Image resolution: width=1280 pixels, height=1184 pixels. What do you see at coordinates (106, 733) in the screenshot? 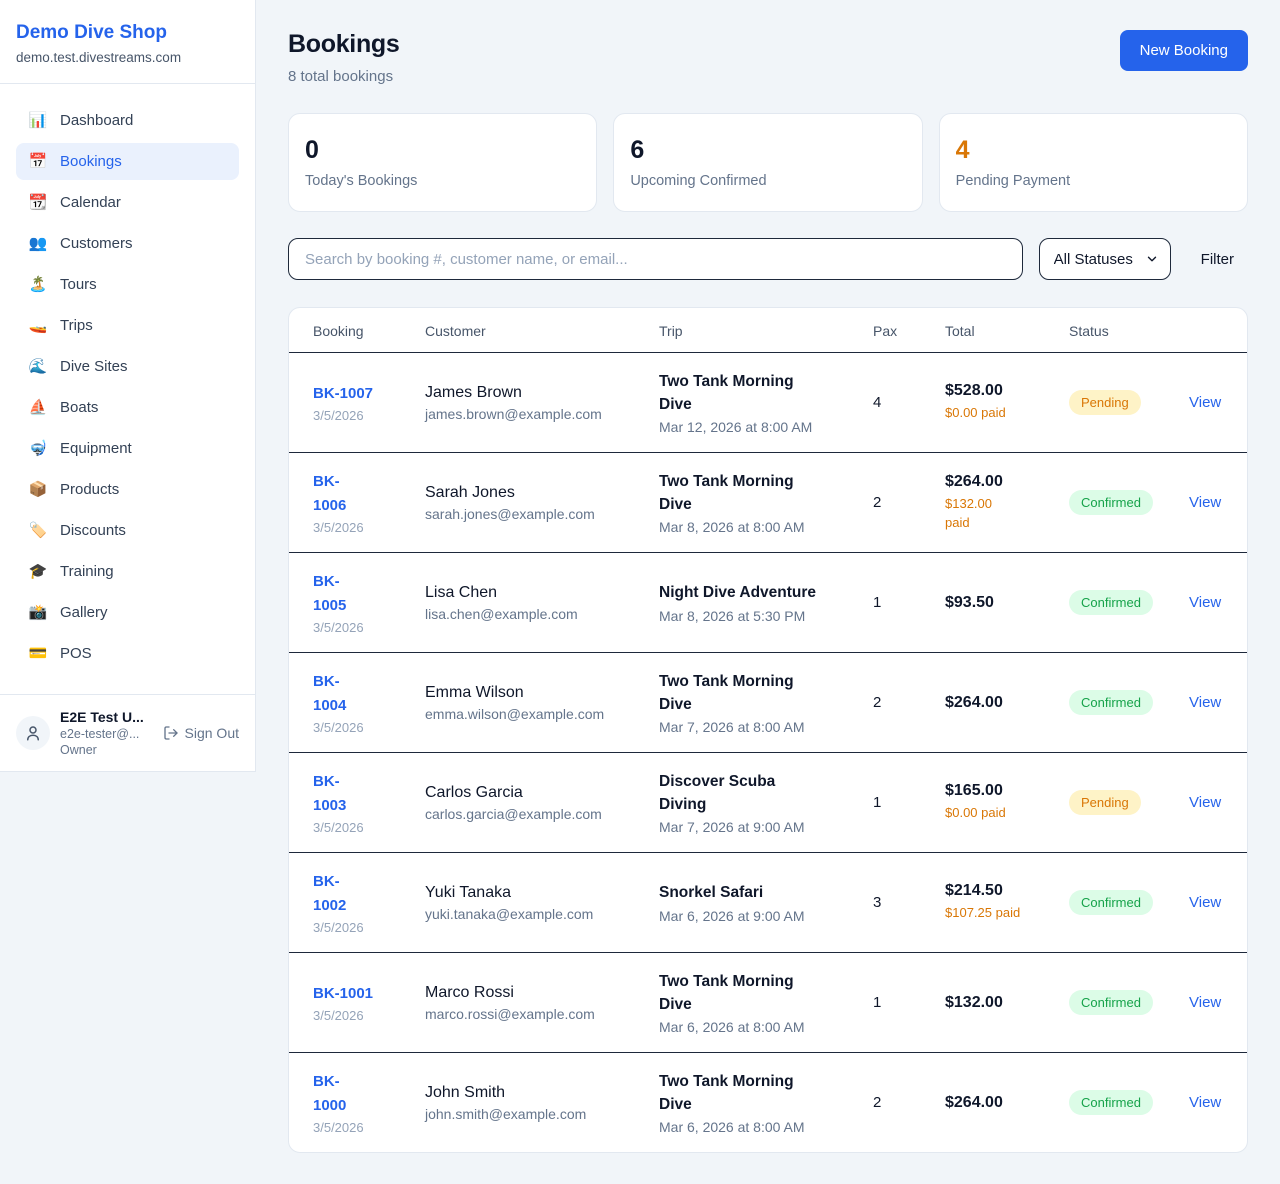
I see `user-info: E2E Test U... e2e-tester@... Owner` at bounding box center [106, 733].